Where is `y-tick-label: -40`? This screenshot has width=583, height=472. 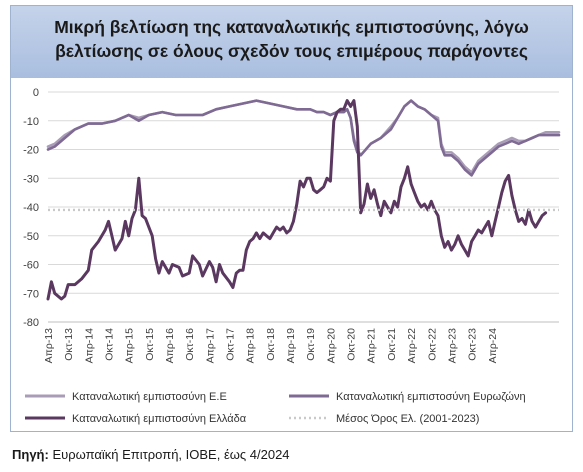
y-tick-label: -40 is located at coordinates (31, 208).